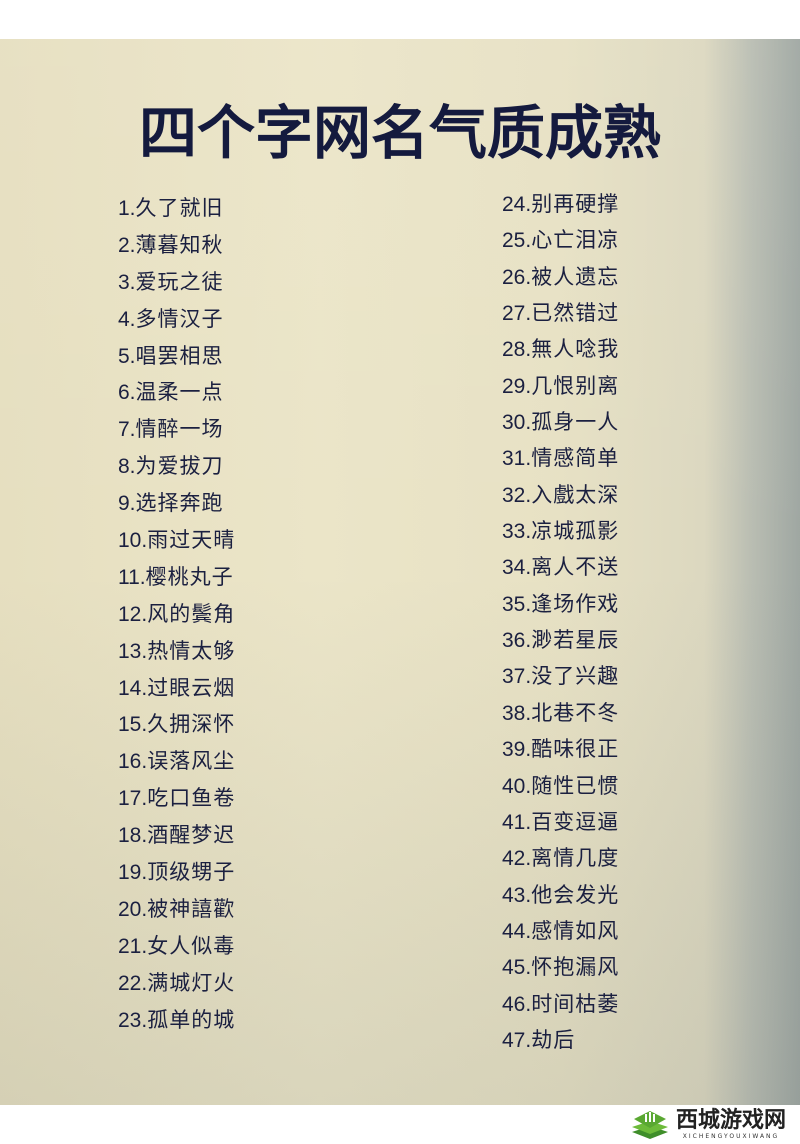  I want to click on watermark-name: 西城游戏网, so click(730, 1120).